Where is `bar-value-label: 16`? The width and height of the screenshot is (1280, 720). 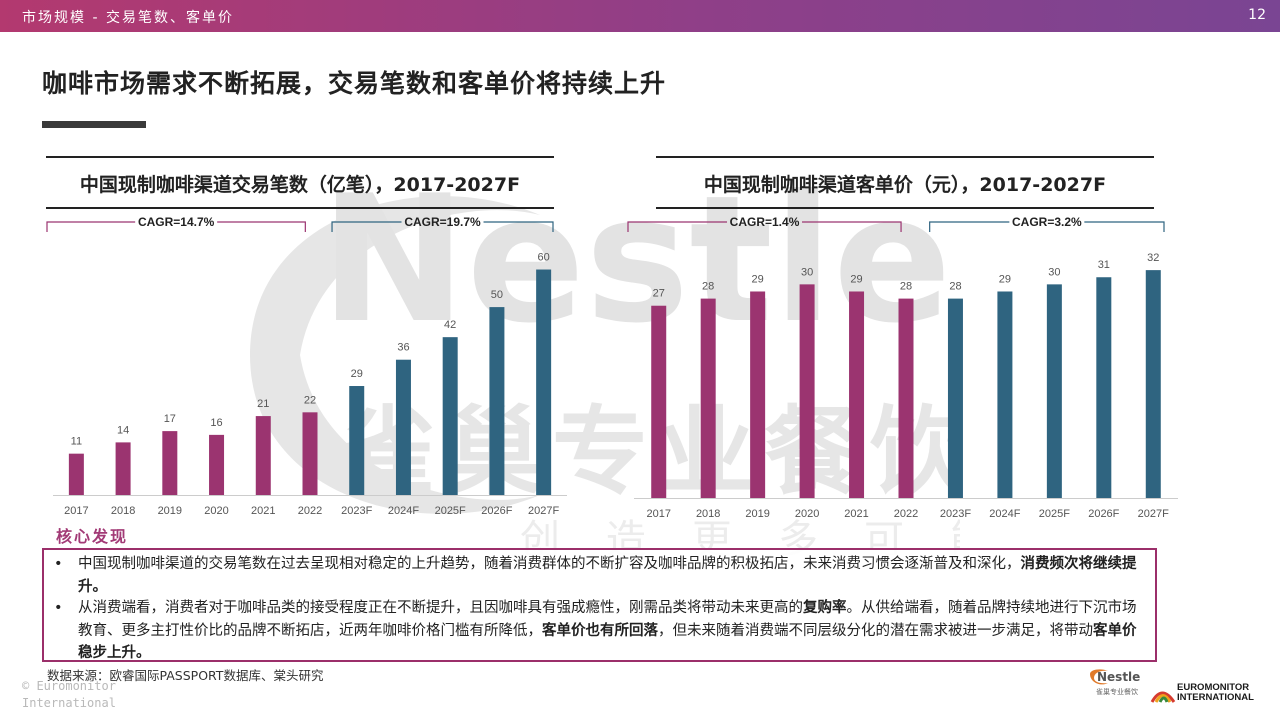 bar-value-label: 16 is located at coordinates (216, 423).